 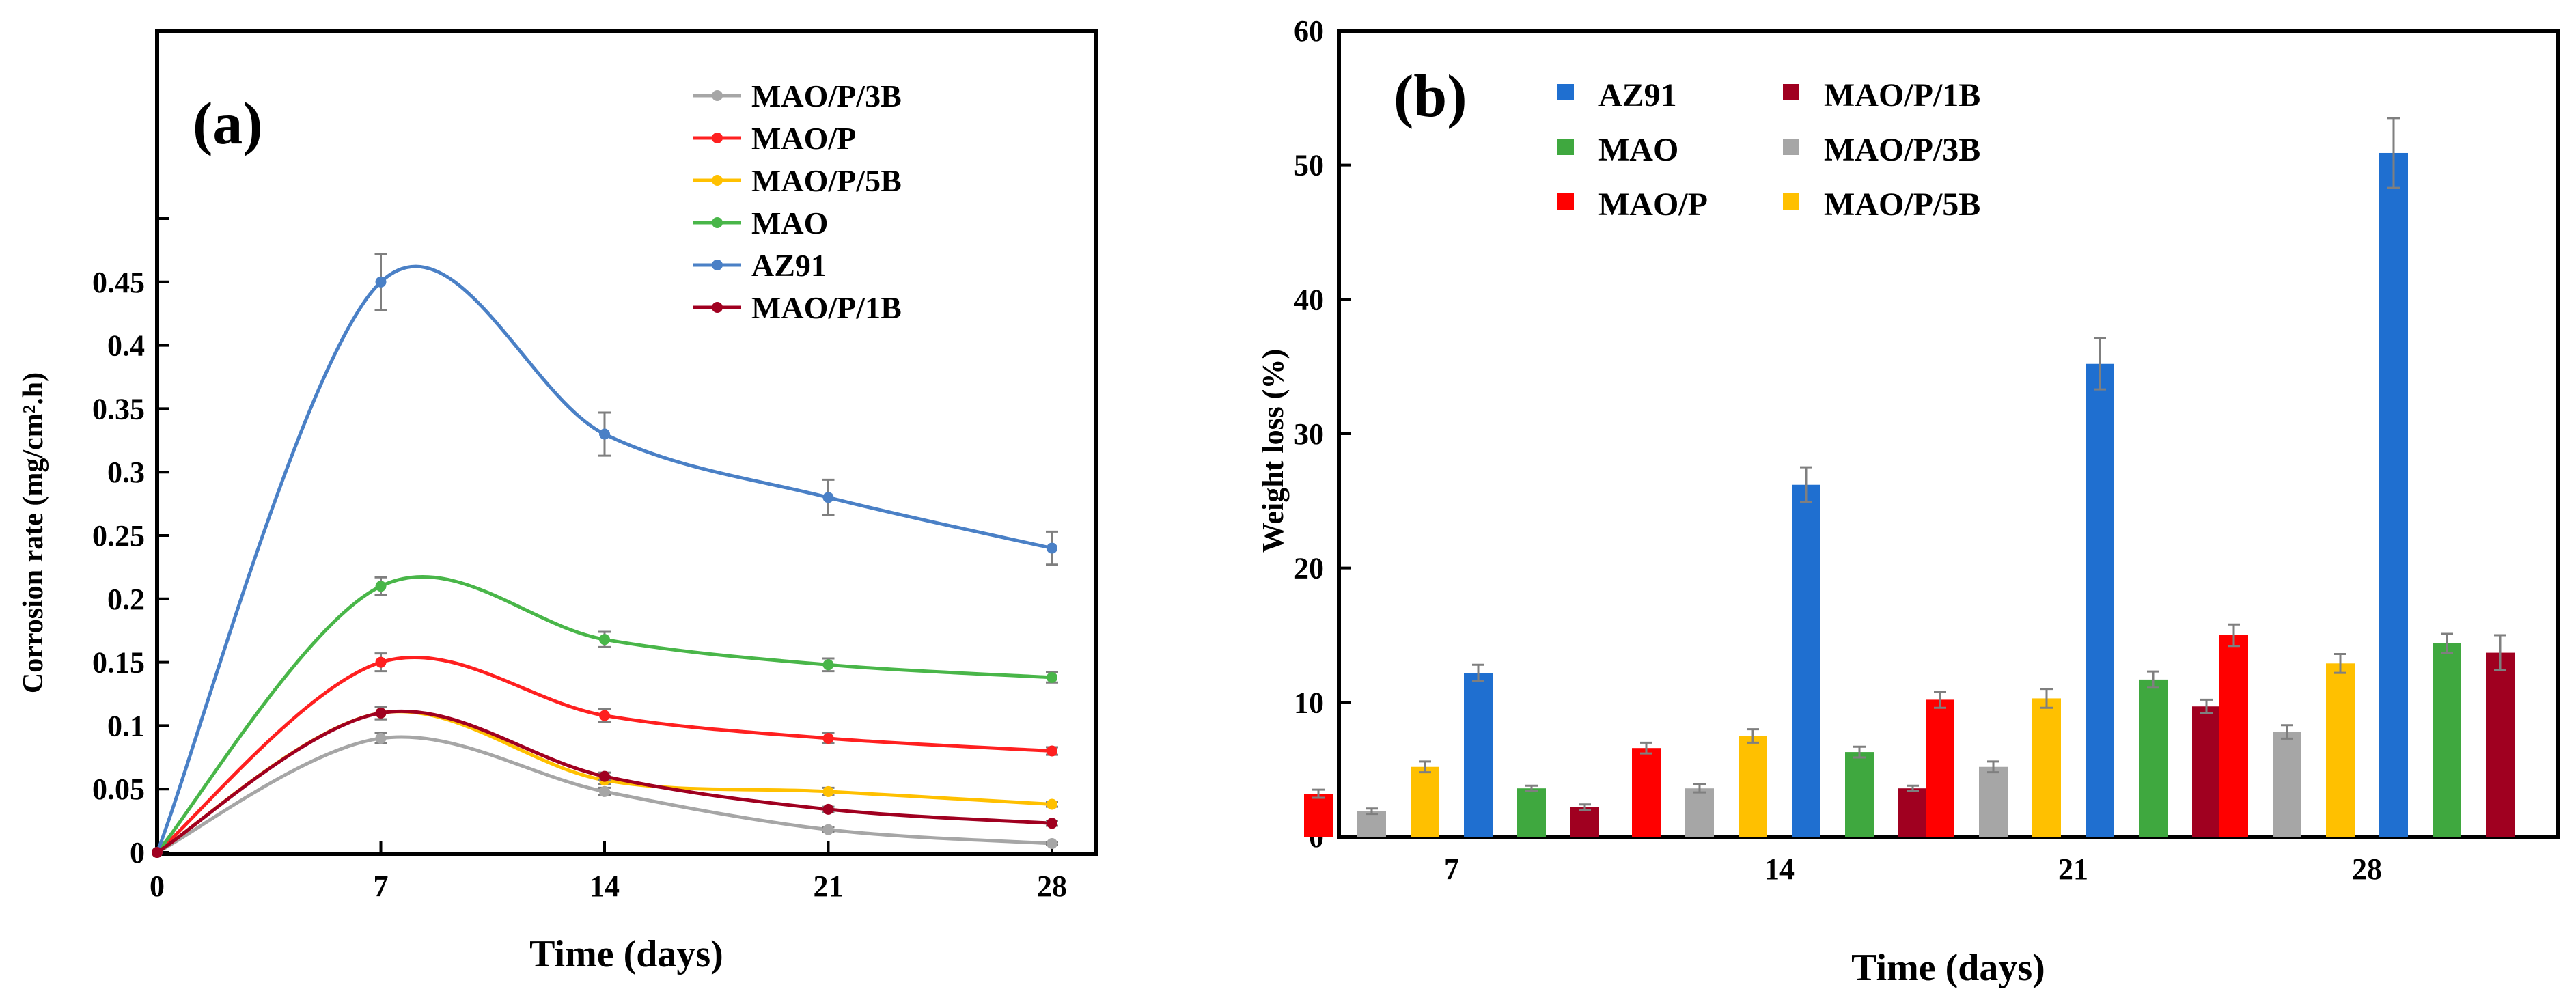 What do you see at coordinates (1768, 150) in the screenshot?
I see `chart-b-legend: AZ91 MAO/P/1B MAO MAO/P/3B MAO/P MAO/P/5B` at bounding box center [1768, 150].